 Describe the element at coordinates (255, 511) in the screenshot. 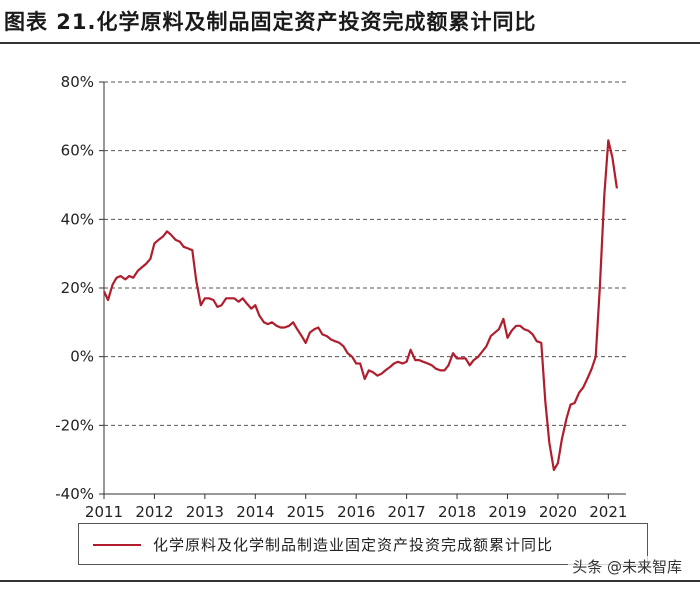

I see `x-tick-label: 2014` at that location.